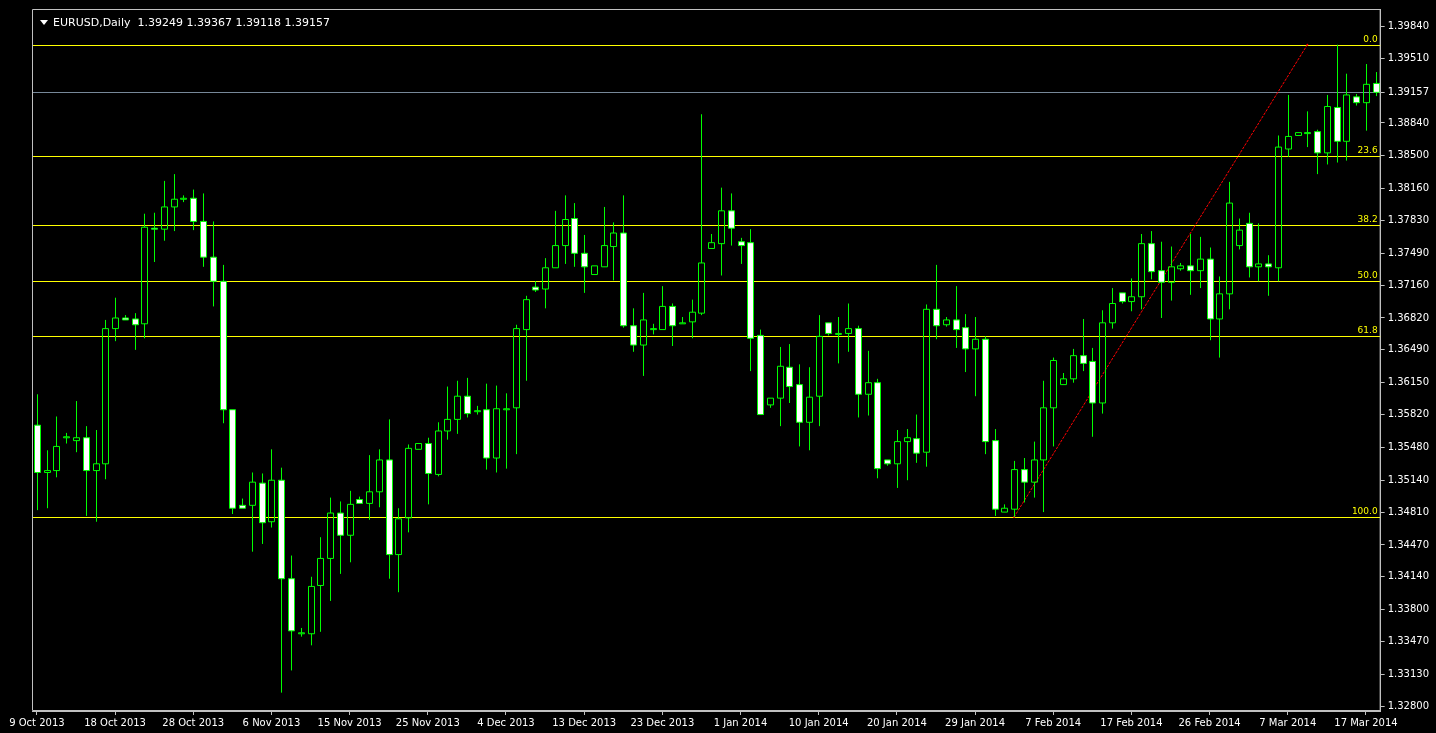  Describe the element at coordinates (975, 722) in the screenshot. I see `x-tick-label: 29 Jan 2014` at that location.